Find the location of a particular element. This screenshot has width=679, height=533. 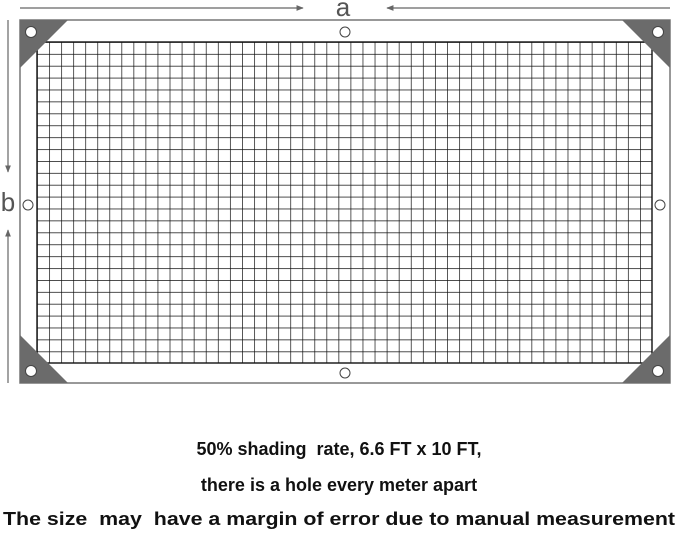

caption: there is a hole every meter apart is located at coordinates (339, 485).